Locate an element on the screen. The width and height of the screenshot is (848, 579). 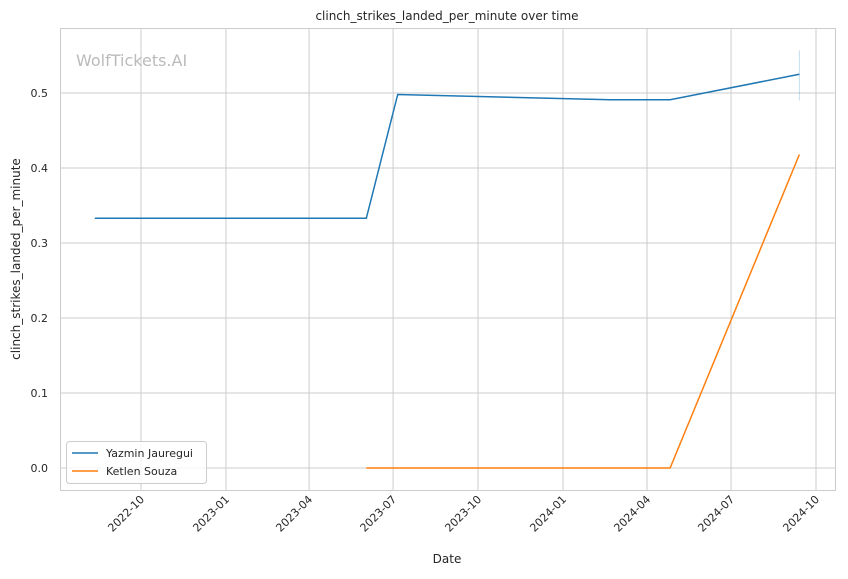
x-tick-label: 2024-07 is located at coordinates (716, 514).